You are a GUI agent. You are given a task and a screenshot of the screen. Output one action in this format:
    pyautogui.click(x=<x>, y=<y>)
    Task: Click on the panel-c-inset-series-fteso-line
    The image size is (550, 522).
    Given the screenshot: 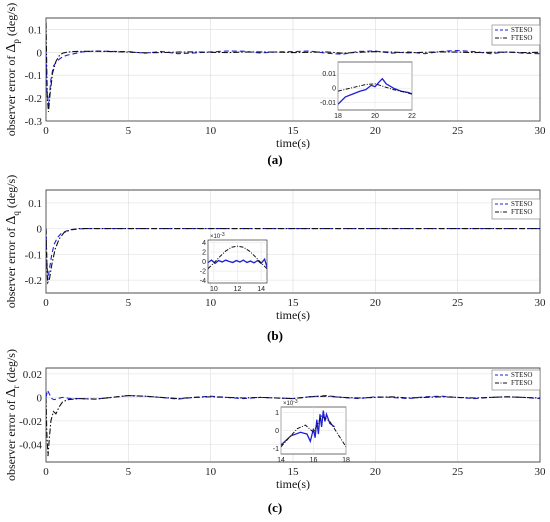 What is the action you would take?
    pyautogui.click(x=313, y=431)
    